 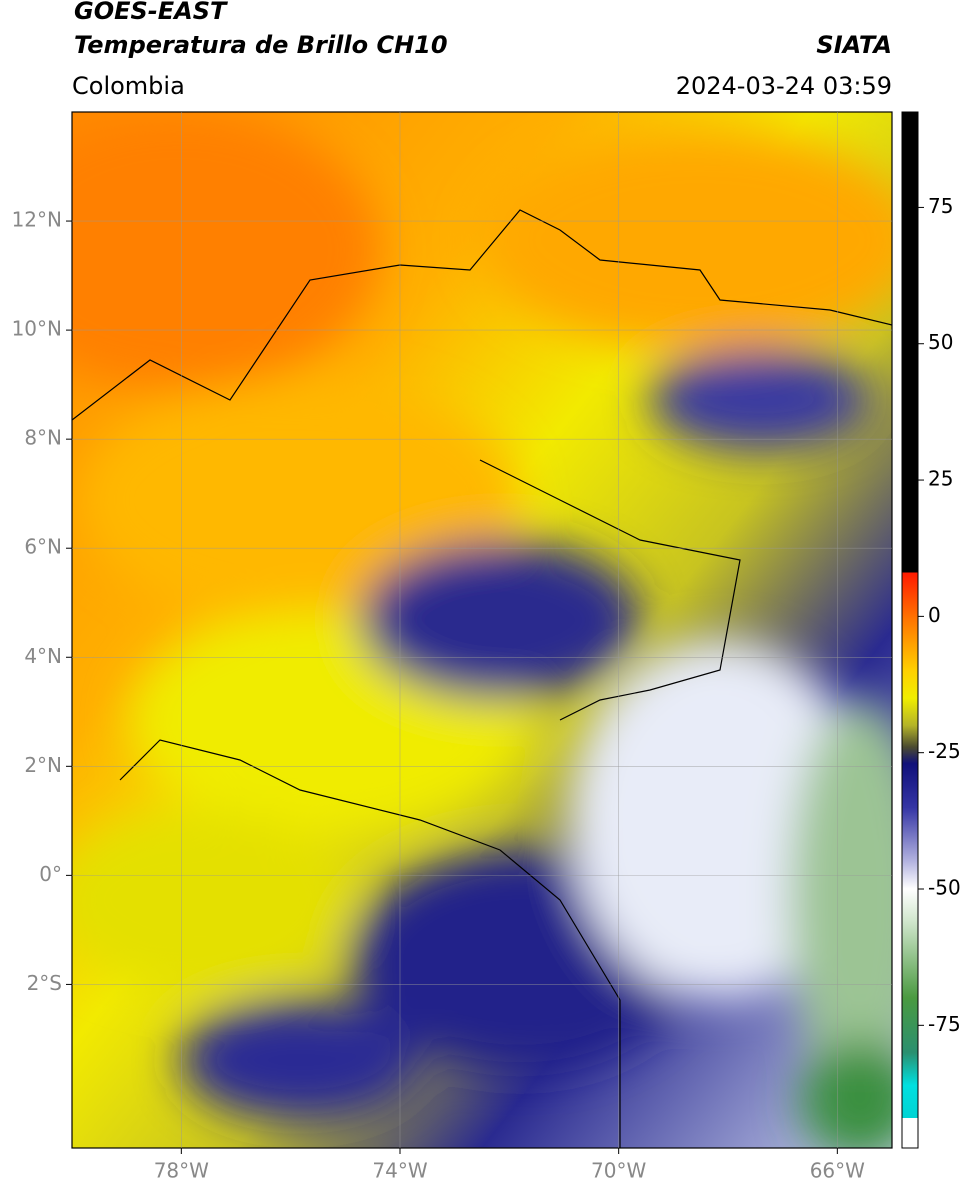 What do you see at coordinates (44, 983) in the screenshot?
I see `y-tick-label: 2°S` at bounding box center [44, 983].